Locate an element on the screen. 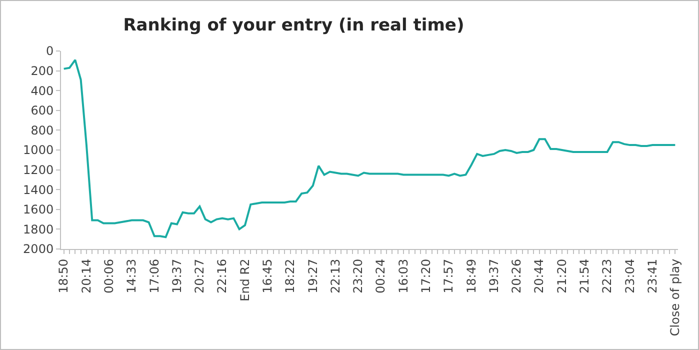 The height and width of the screenshot is (350, 699). x-tick-label: 20:27 is located at coordinates (199, 276).